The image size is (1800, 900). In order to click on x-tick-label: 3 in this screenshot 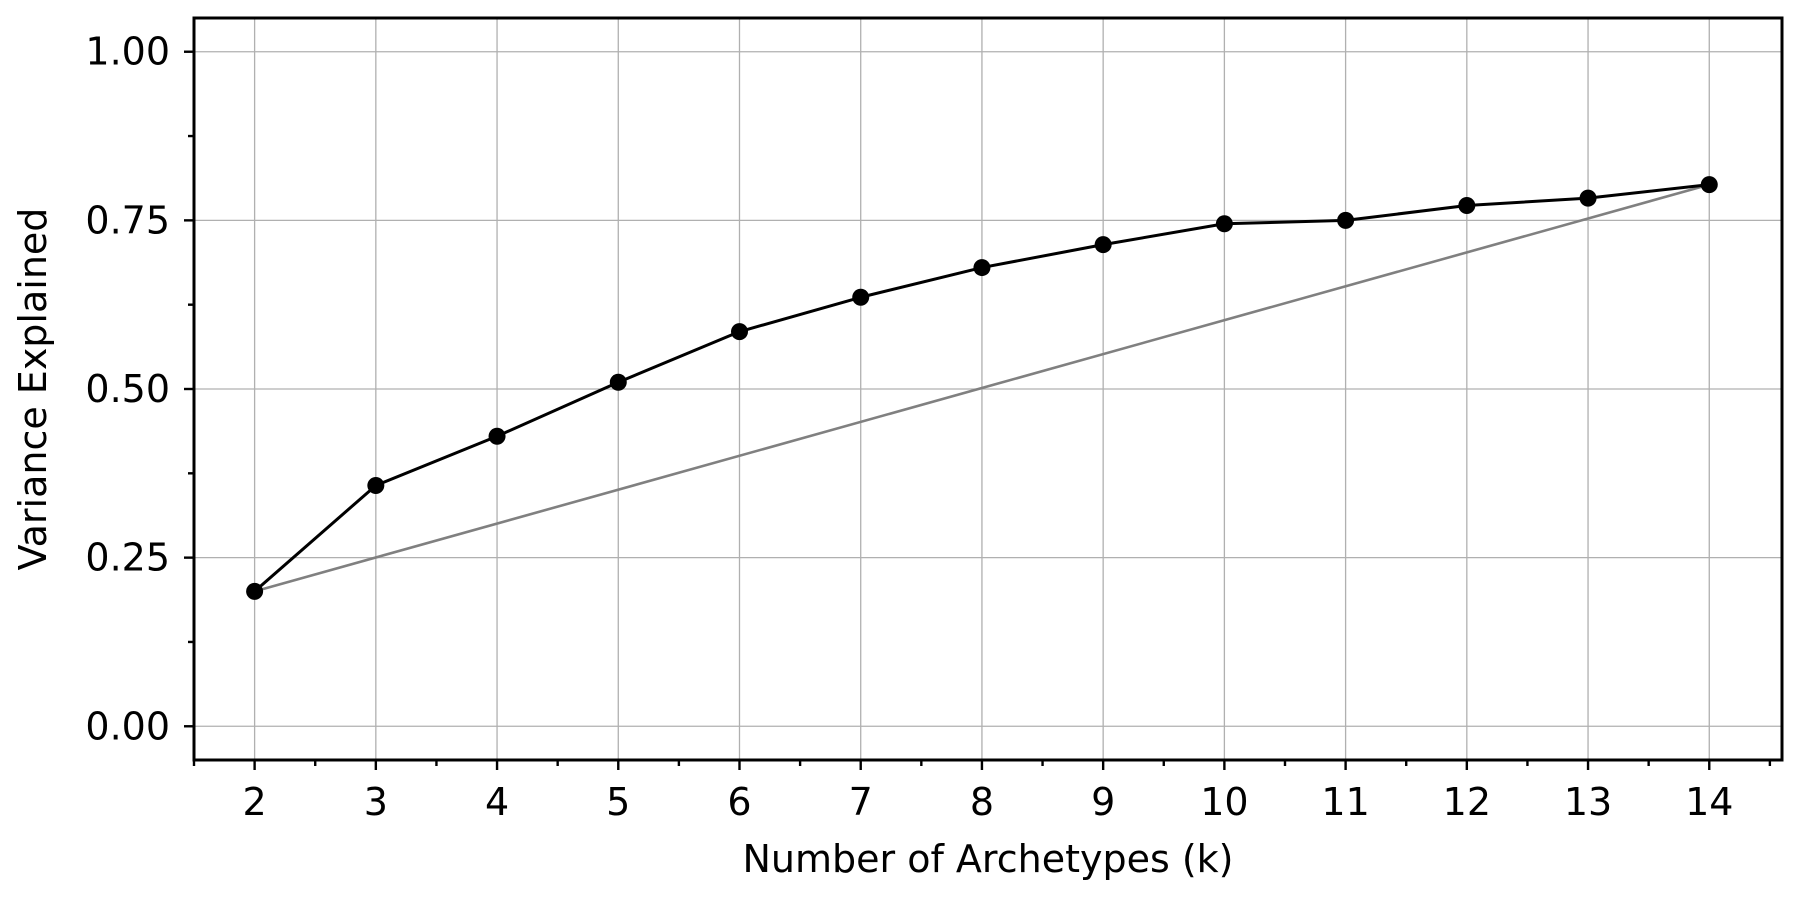, I will do `click(376, 802)`.